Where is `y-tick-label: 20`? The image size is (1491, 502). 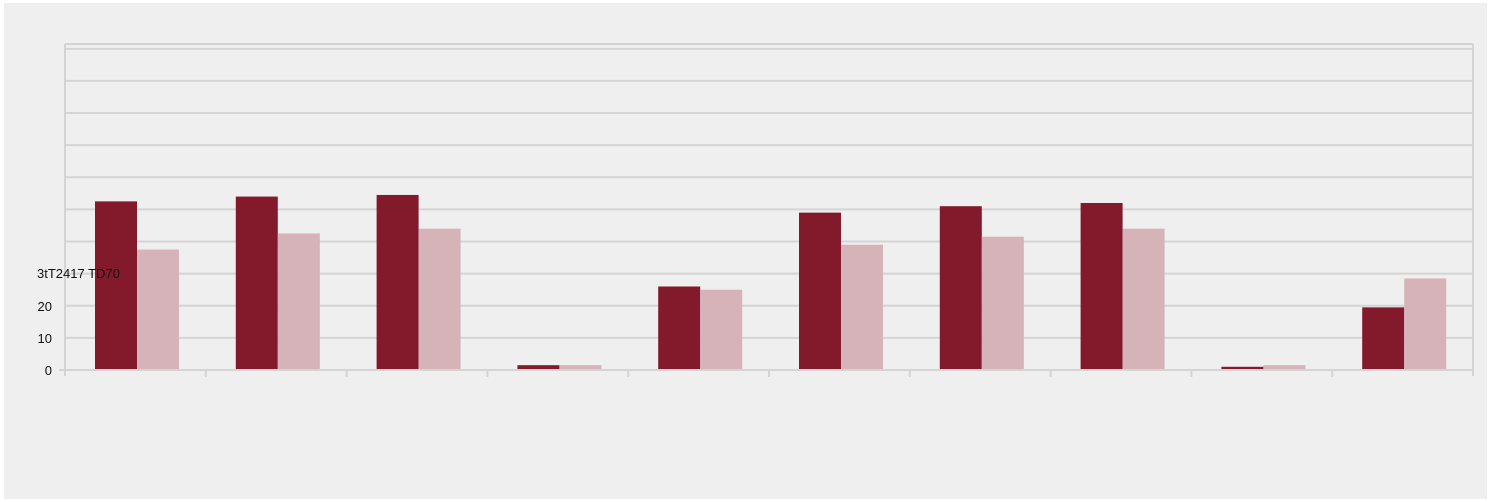 y-tick-label: 20 is located at coordinates (45, 306).